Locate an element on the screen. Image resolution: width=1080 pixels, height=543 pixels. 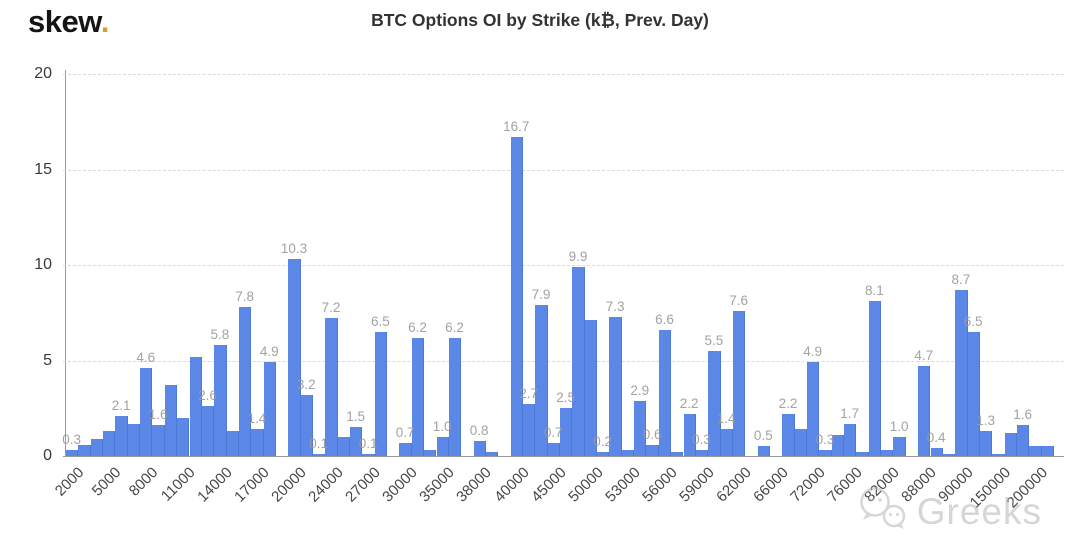
bar-value-label: 4.6 is located at coordinates (146, 357).